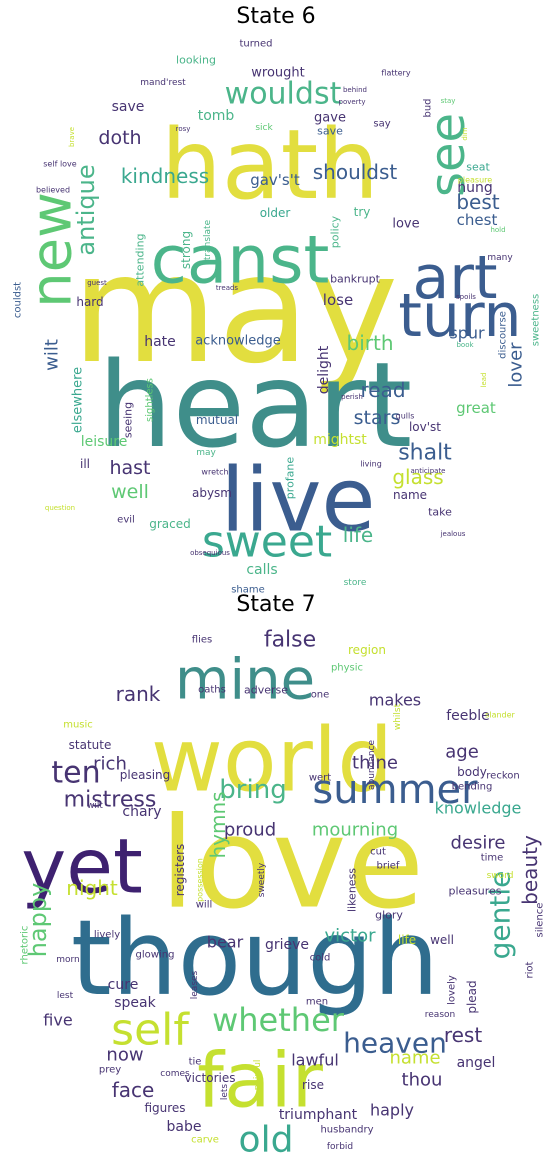 The height and width of the screenshot is (1158, 552). What do you see at coordinates (355, 583) in the screenshot?
I see `cloud-word: store` at bounding box center [355, 583].